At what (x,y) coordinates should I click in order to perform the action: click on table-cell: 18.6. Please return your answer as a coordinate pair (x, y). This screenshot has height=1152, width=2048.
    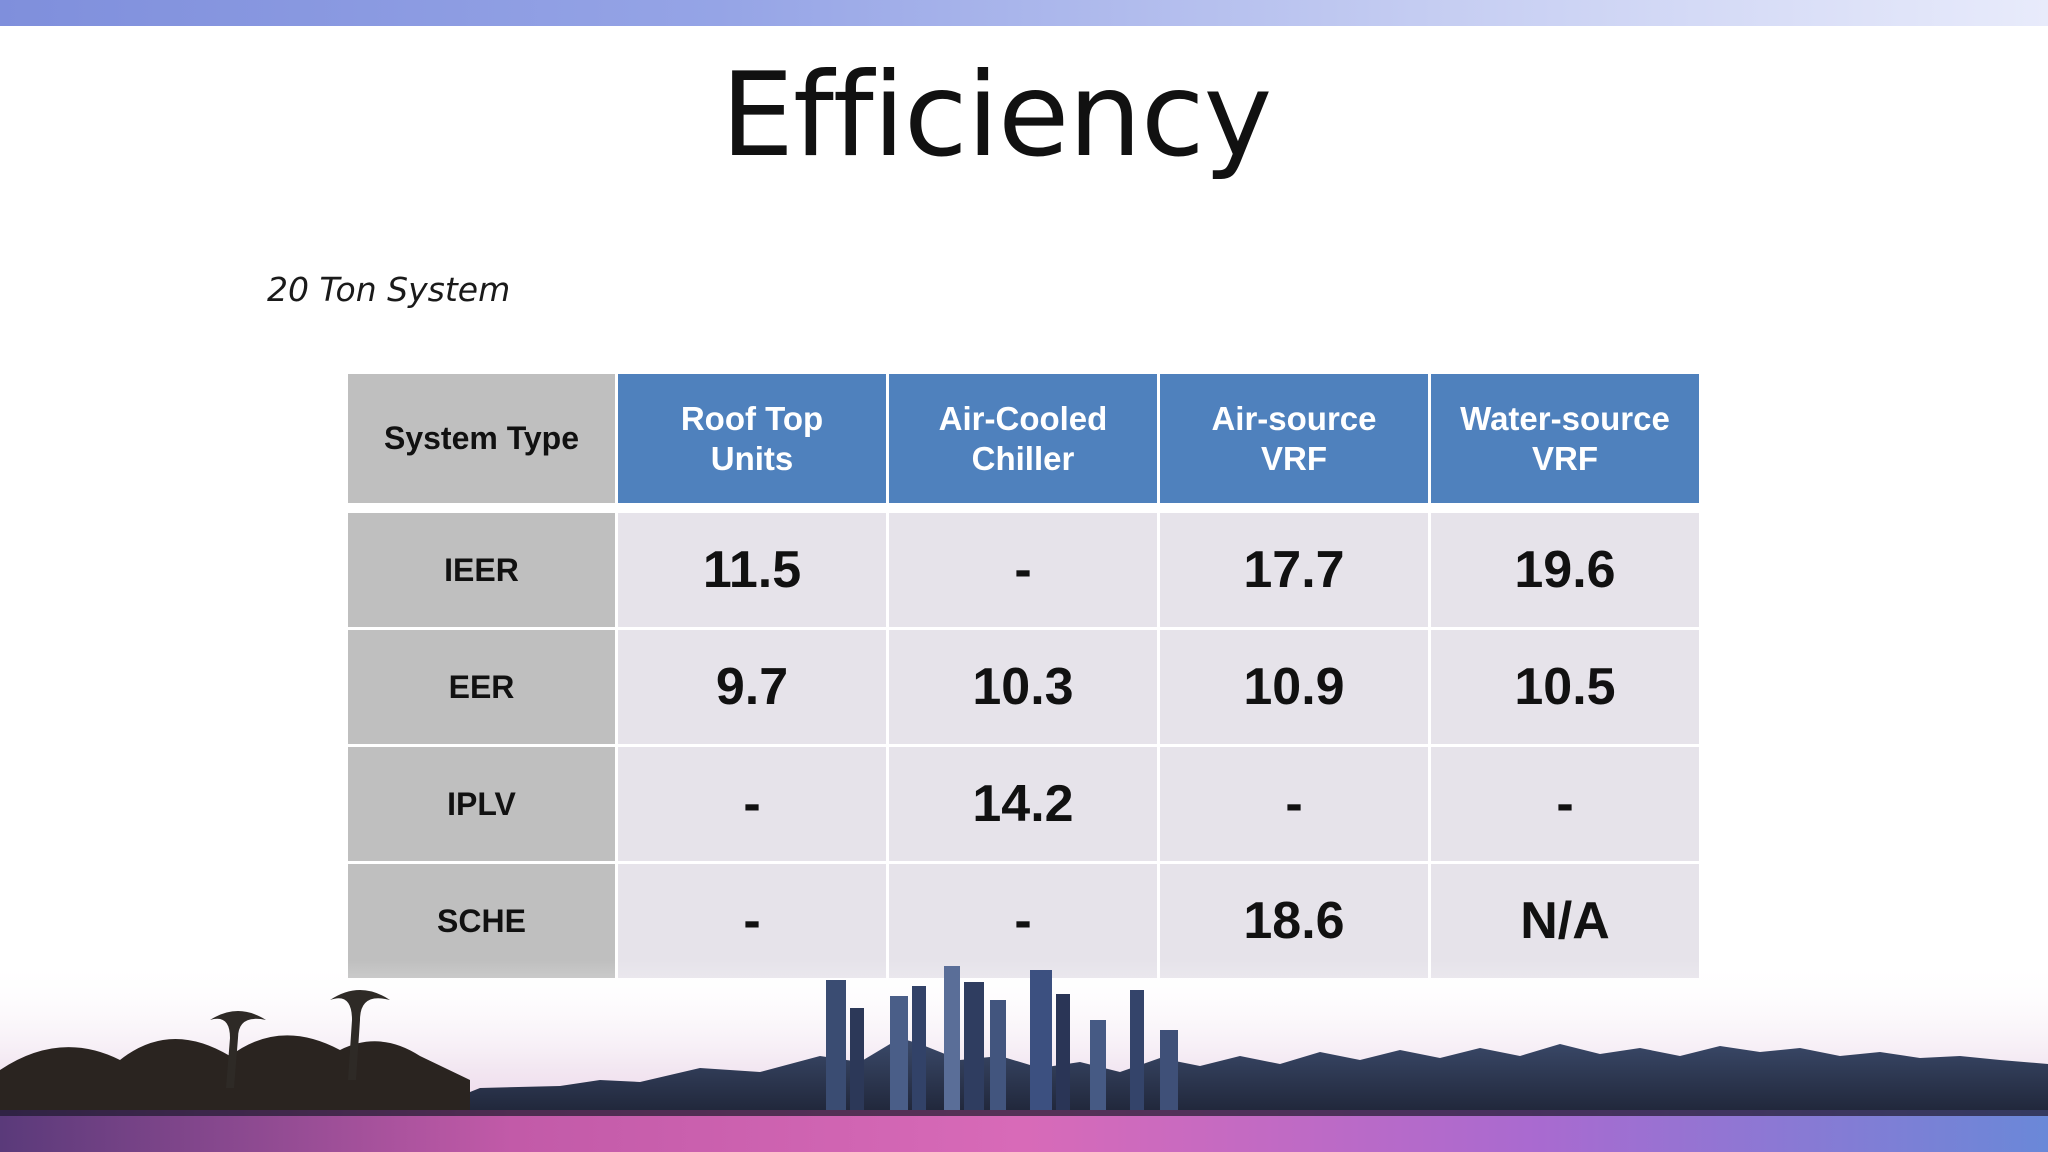
    Looking at the image, I should click on (1294, 921).